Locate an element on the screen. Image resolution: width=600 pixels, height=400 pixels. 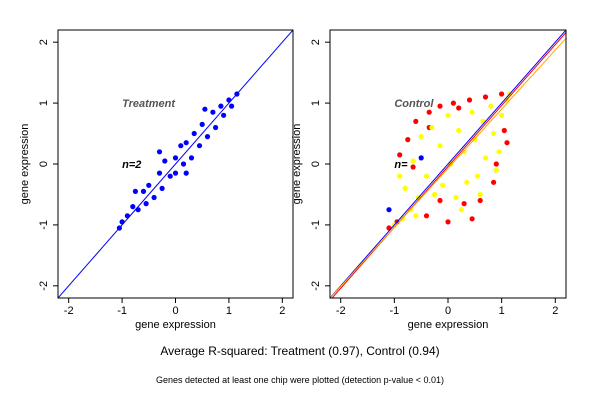
x-tick-label: -2 is located at coordinates (341, 311).